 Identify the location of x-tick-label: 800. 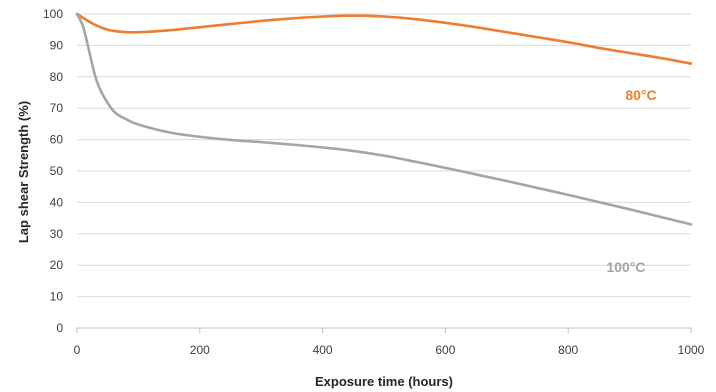
(568, 350).